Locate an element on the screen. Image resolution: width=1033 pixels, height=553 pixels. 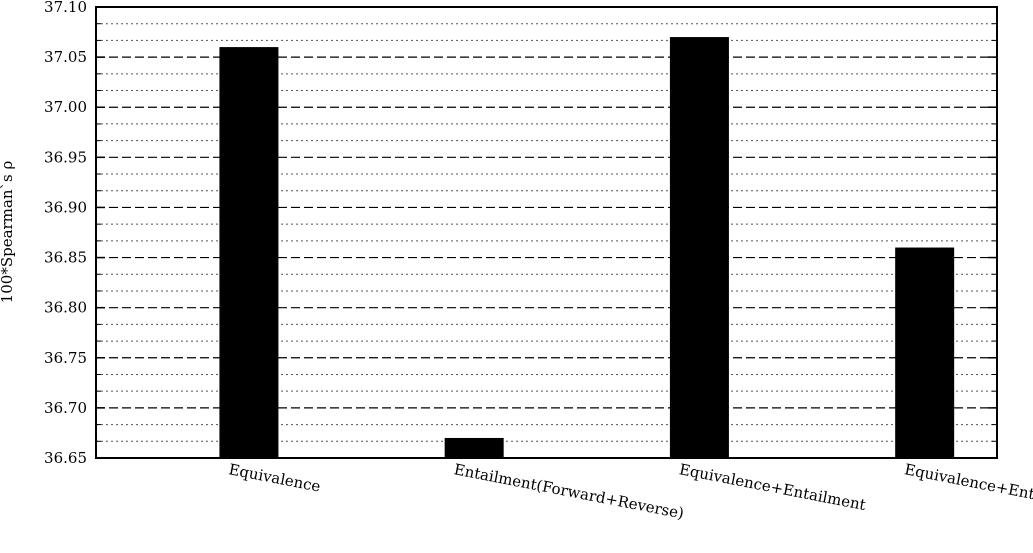
y-tick-label: 36.70 is located at coordinates (65, 408).